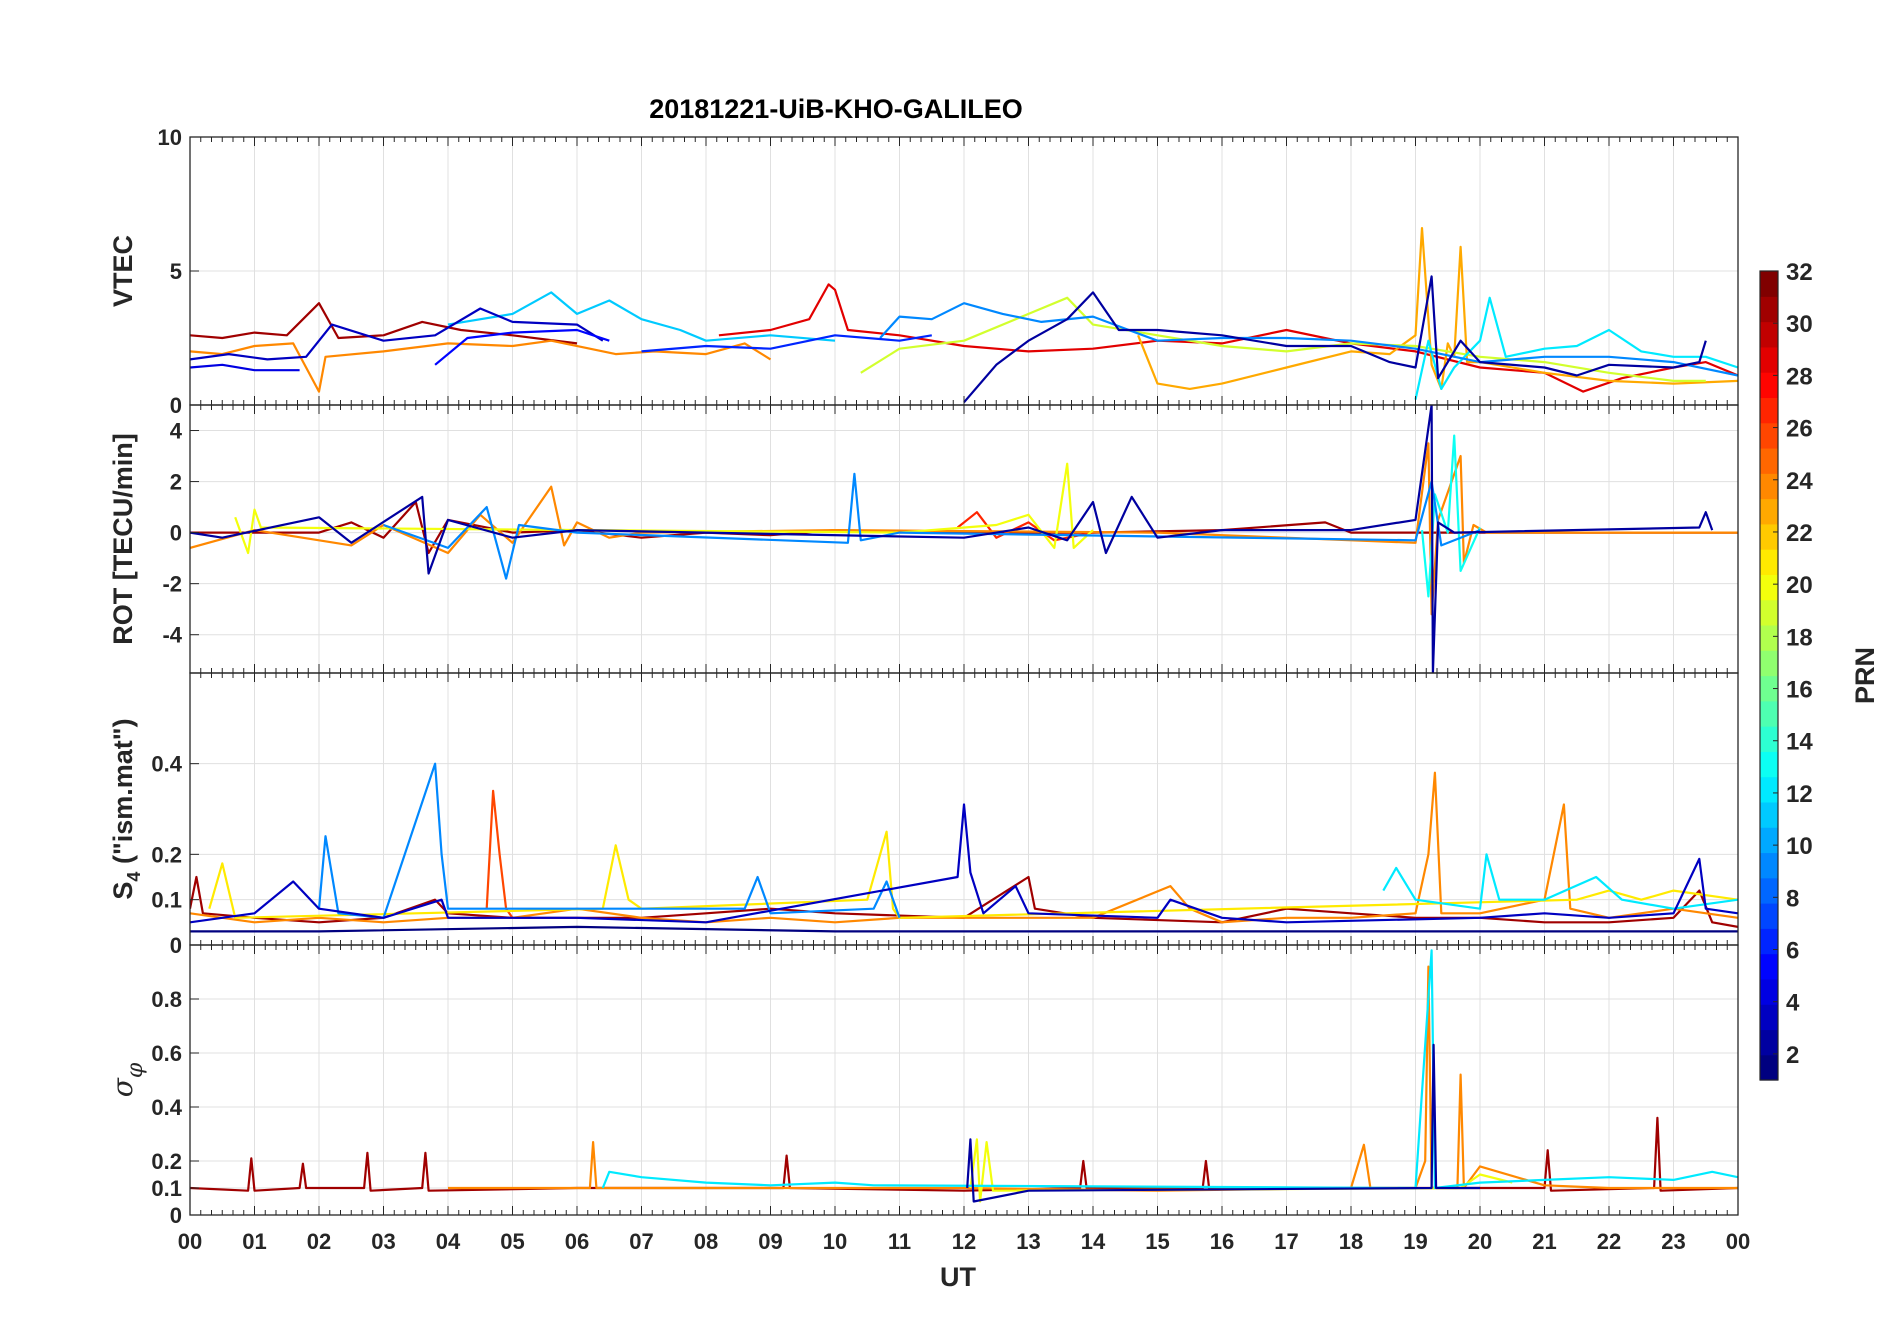  I want to click on colorbar-tick-label: 2, so click(1792, 1055).